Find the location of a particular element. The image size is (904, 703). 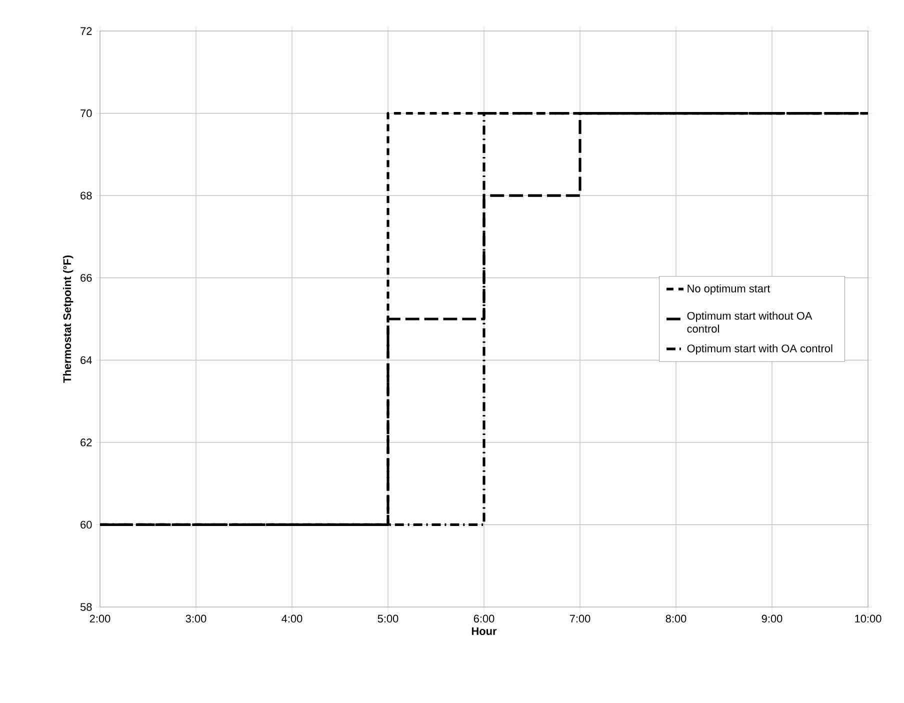

y-tick-label: 64 is located at coordinates (86, 360).